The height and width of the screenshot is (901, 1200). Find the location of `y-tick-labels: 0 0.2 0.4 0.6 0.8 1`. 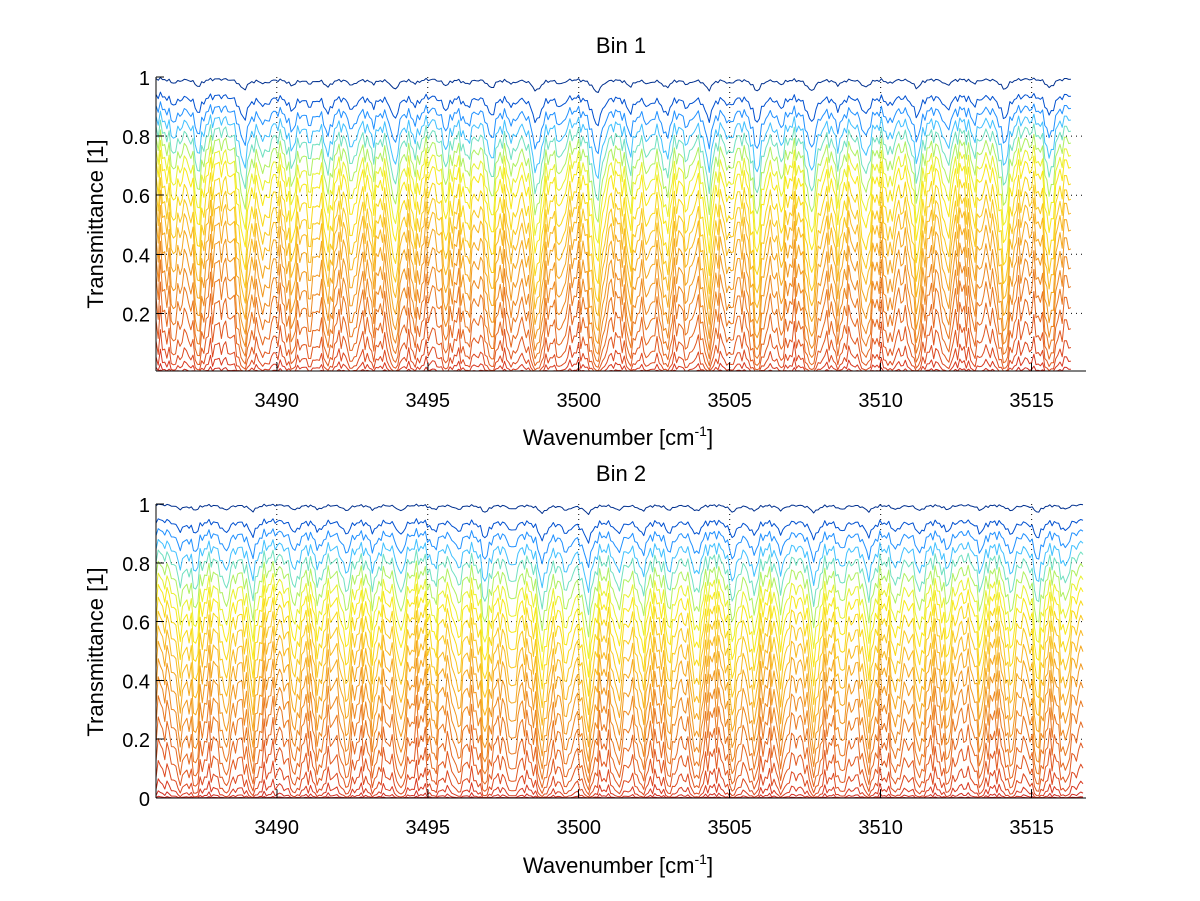

y-tick-labels: 0 0.2 0.4 0.6 0.8 1 is located at coordinates (136, 653).